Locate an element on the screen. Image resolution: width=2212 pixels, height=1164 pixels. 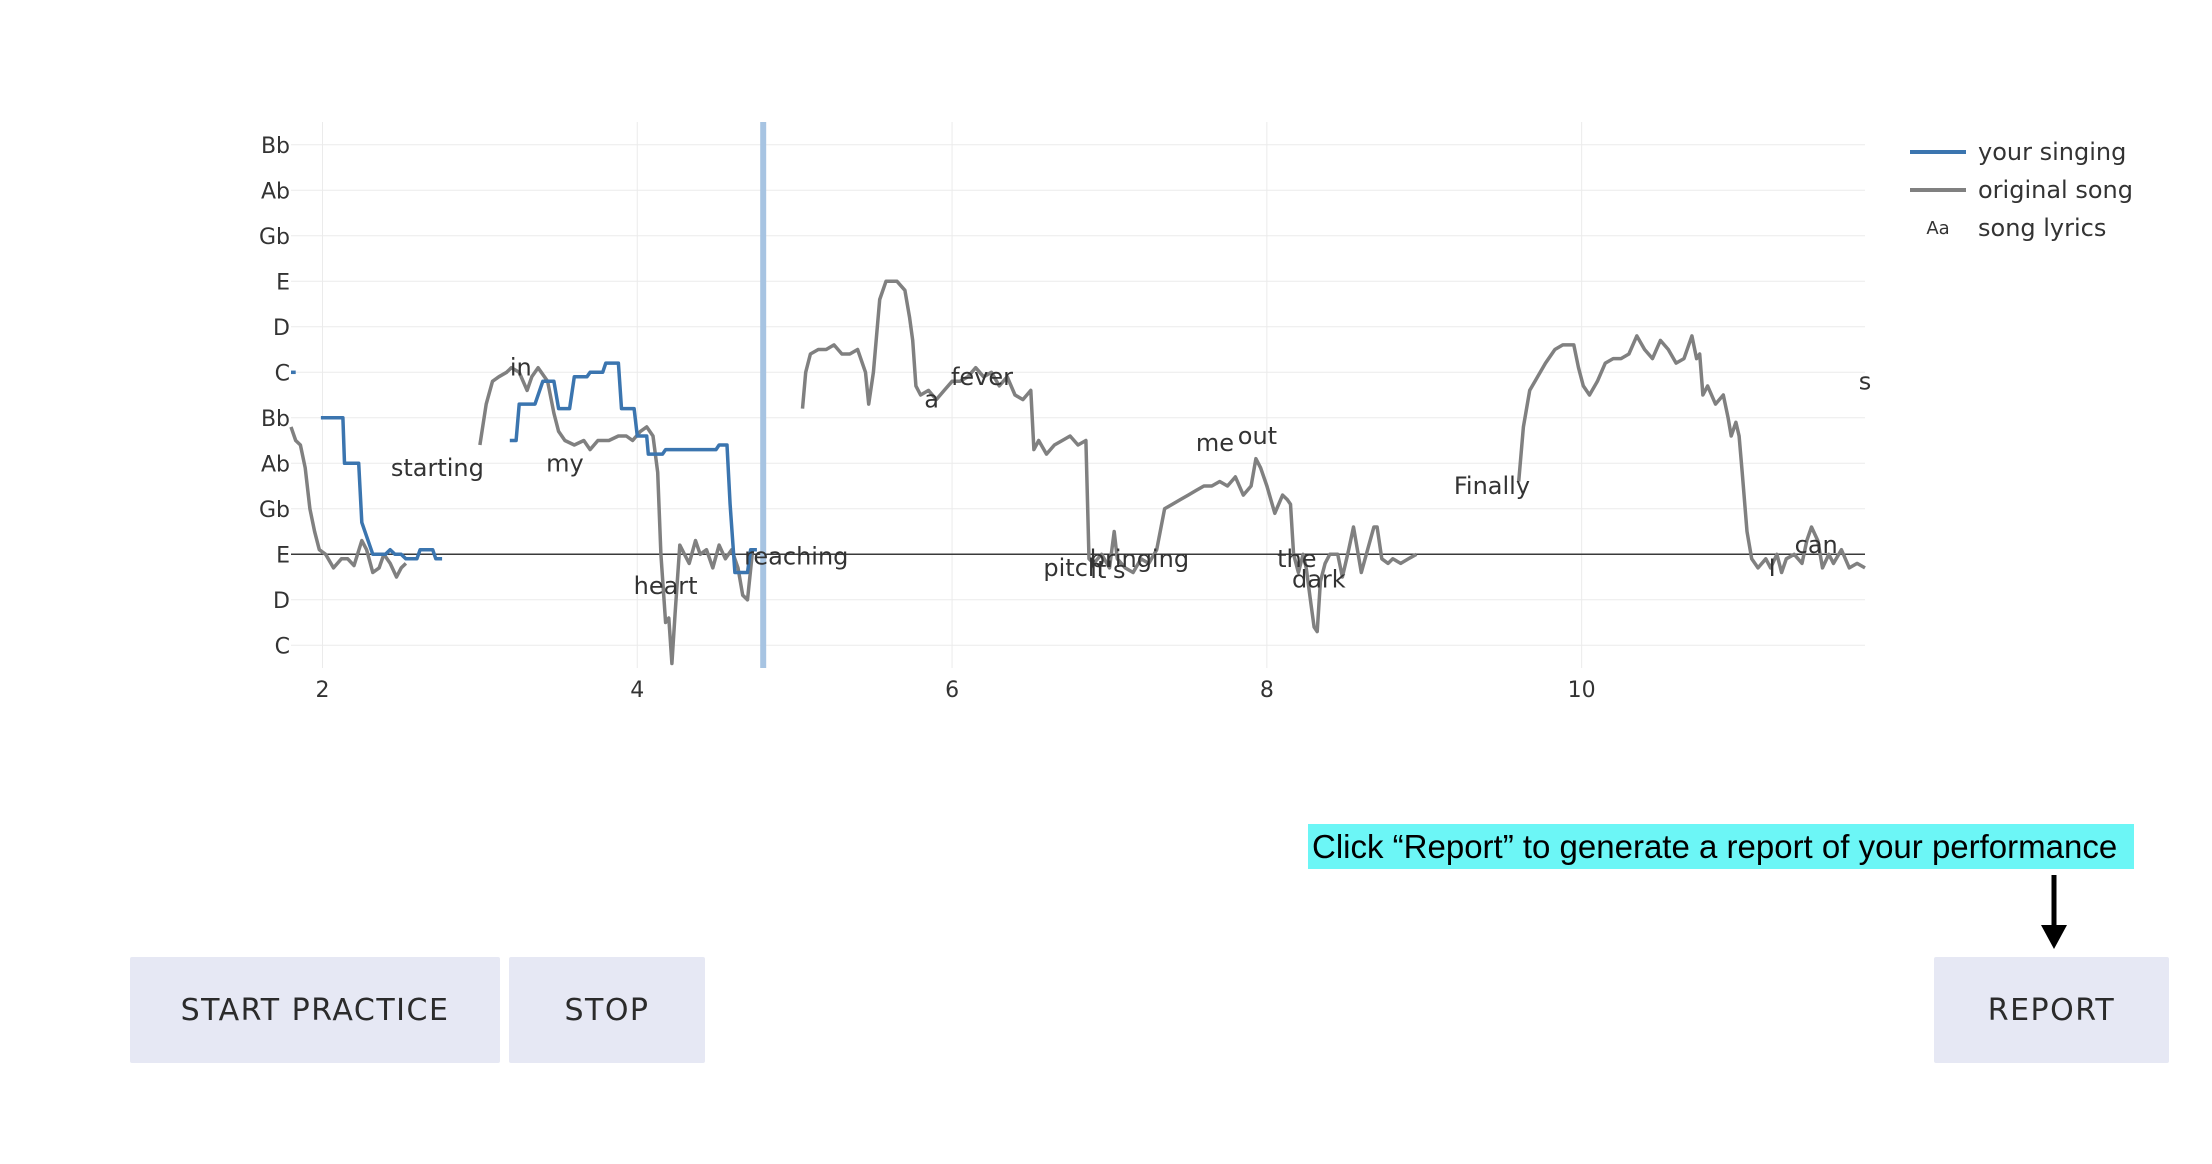
lyric-label: me is located at coordinates (1215, 443).